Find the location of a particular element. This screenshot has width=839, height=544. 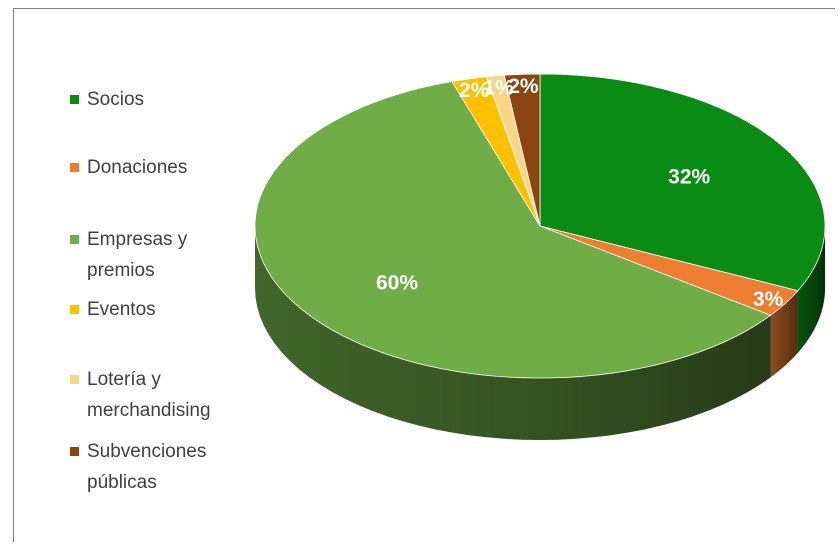

data-label-donaciones: 3% is located at coordinates (768, 299).